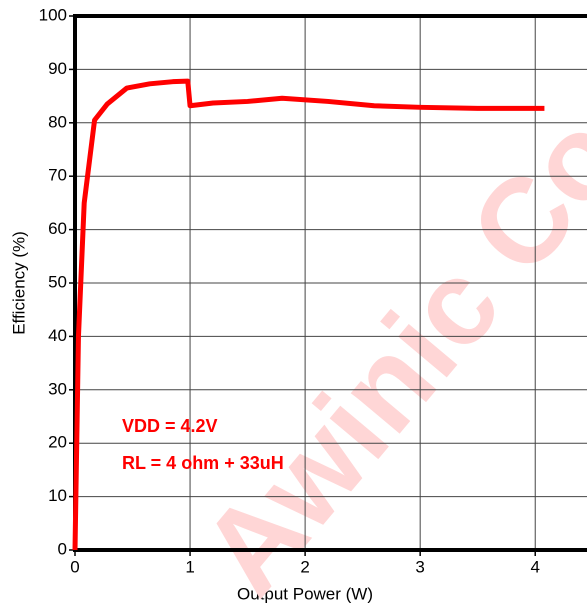  What do you see at coordinates (57, 281) in the screenshot?
I see `y-tick-label: 50` at bounding box center [57, 281].